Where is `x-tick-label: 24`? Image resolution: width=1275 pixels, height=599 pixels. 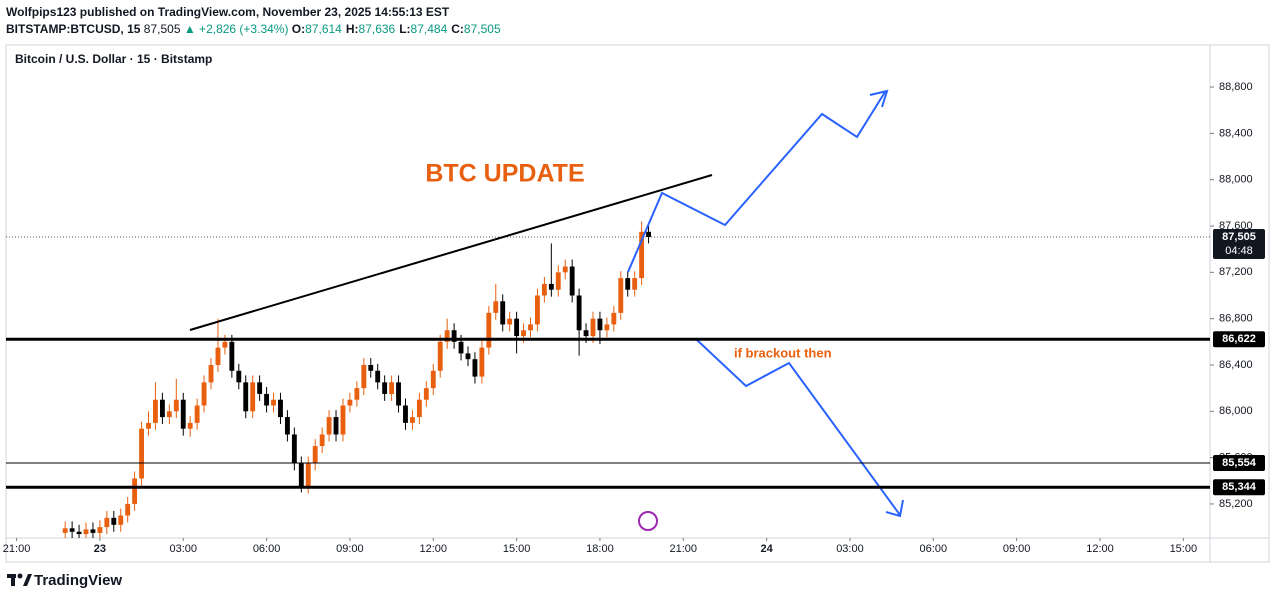
x-tick-label: 24 is located at coordinates (767, 549).